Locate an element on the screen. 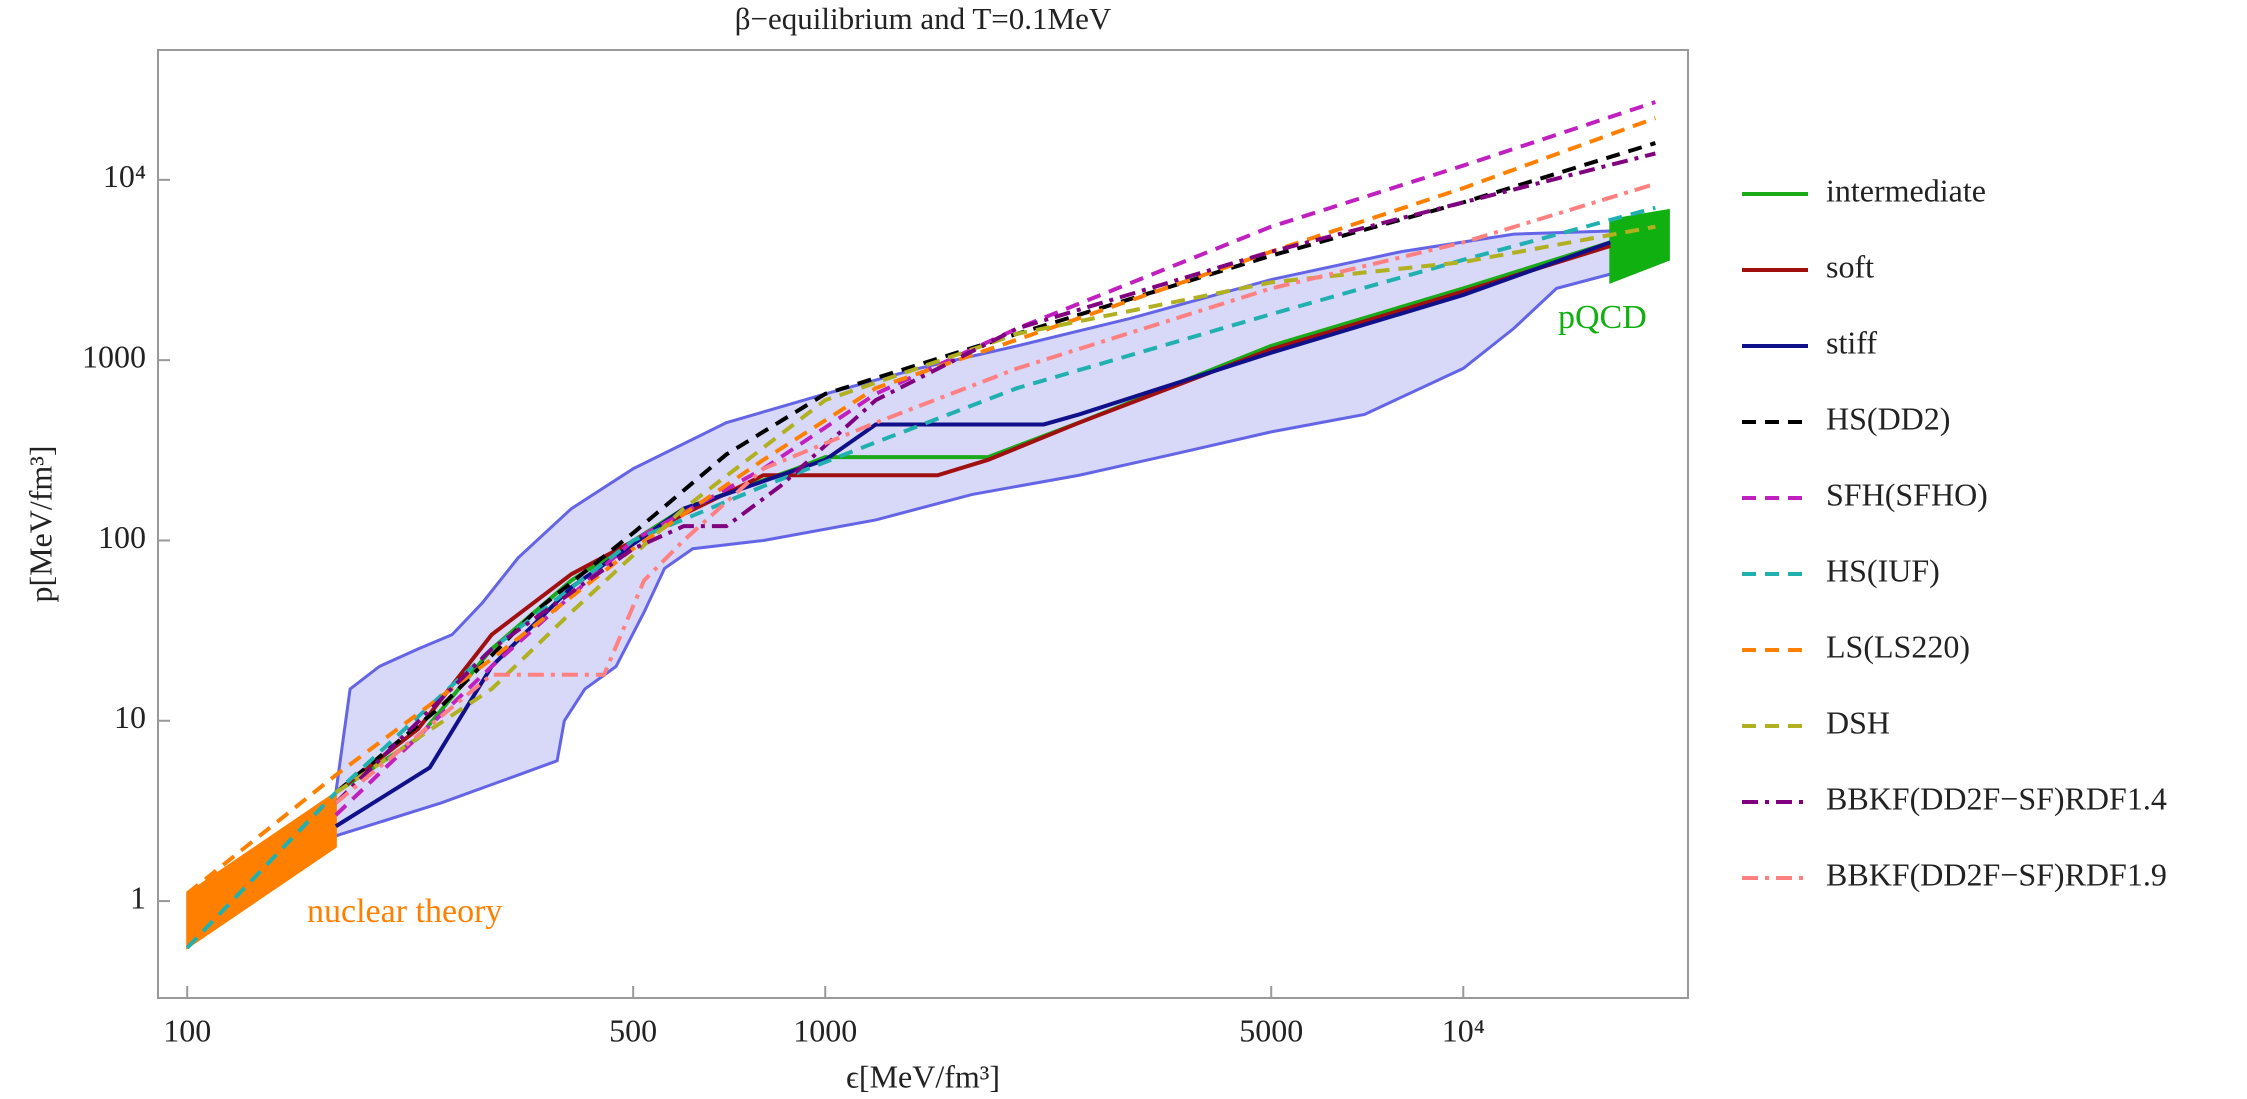 Image resolution: width=2247 pixels, height=1099 pixels. region-label: pQCD is located at coordinates (1602, 317).